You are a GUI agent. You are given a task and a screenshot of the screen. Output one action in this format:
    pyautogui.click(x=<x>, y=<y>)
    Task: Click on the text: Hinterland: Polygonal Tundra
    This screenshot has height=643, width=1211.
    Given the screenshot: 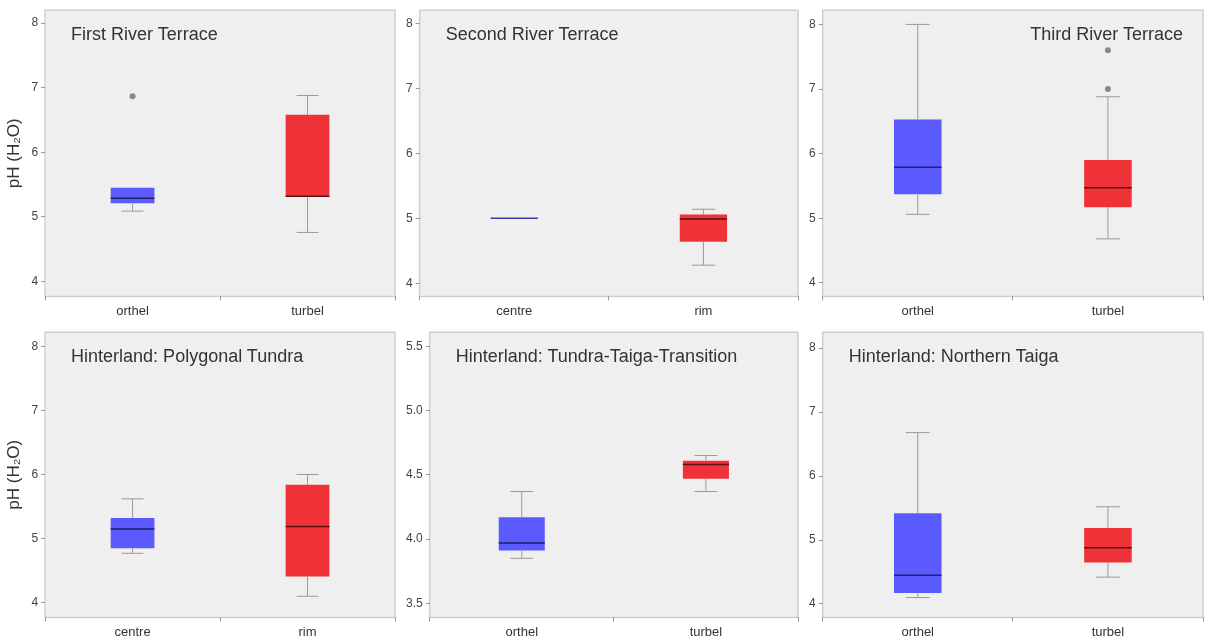 What is the action you would take?
    pyautogui.click(x=188, y=356)
    